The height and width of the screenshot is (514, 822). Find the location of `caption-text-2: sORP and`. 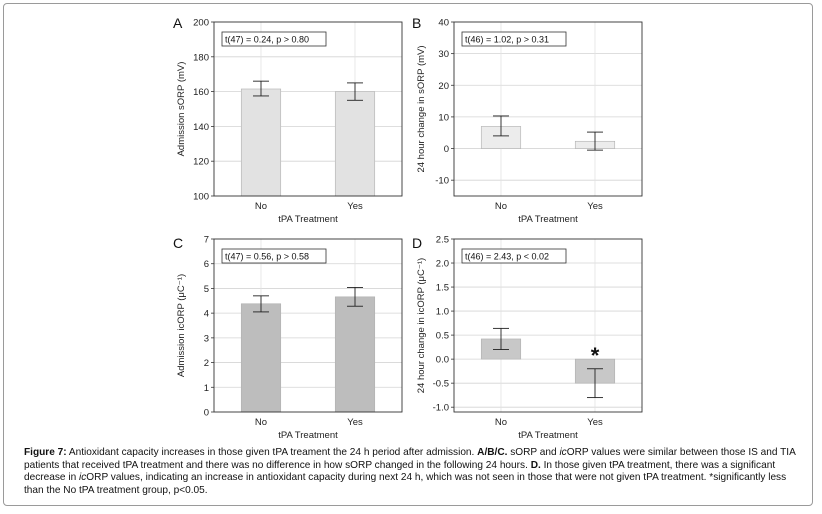

caption-text-2: sORP and is located at coordinates (533, 452).